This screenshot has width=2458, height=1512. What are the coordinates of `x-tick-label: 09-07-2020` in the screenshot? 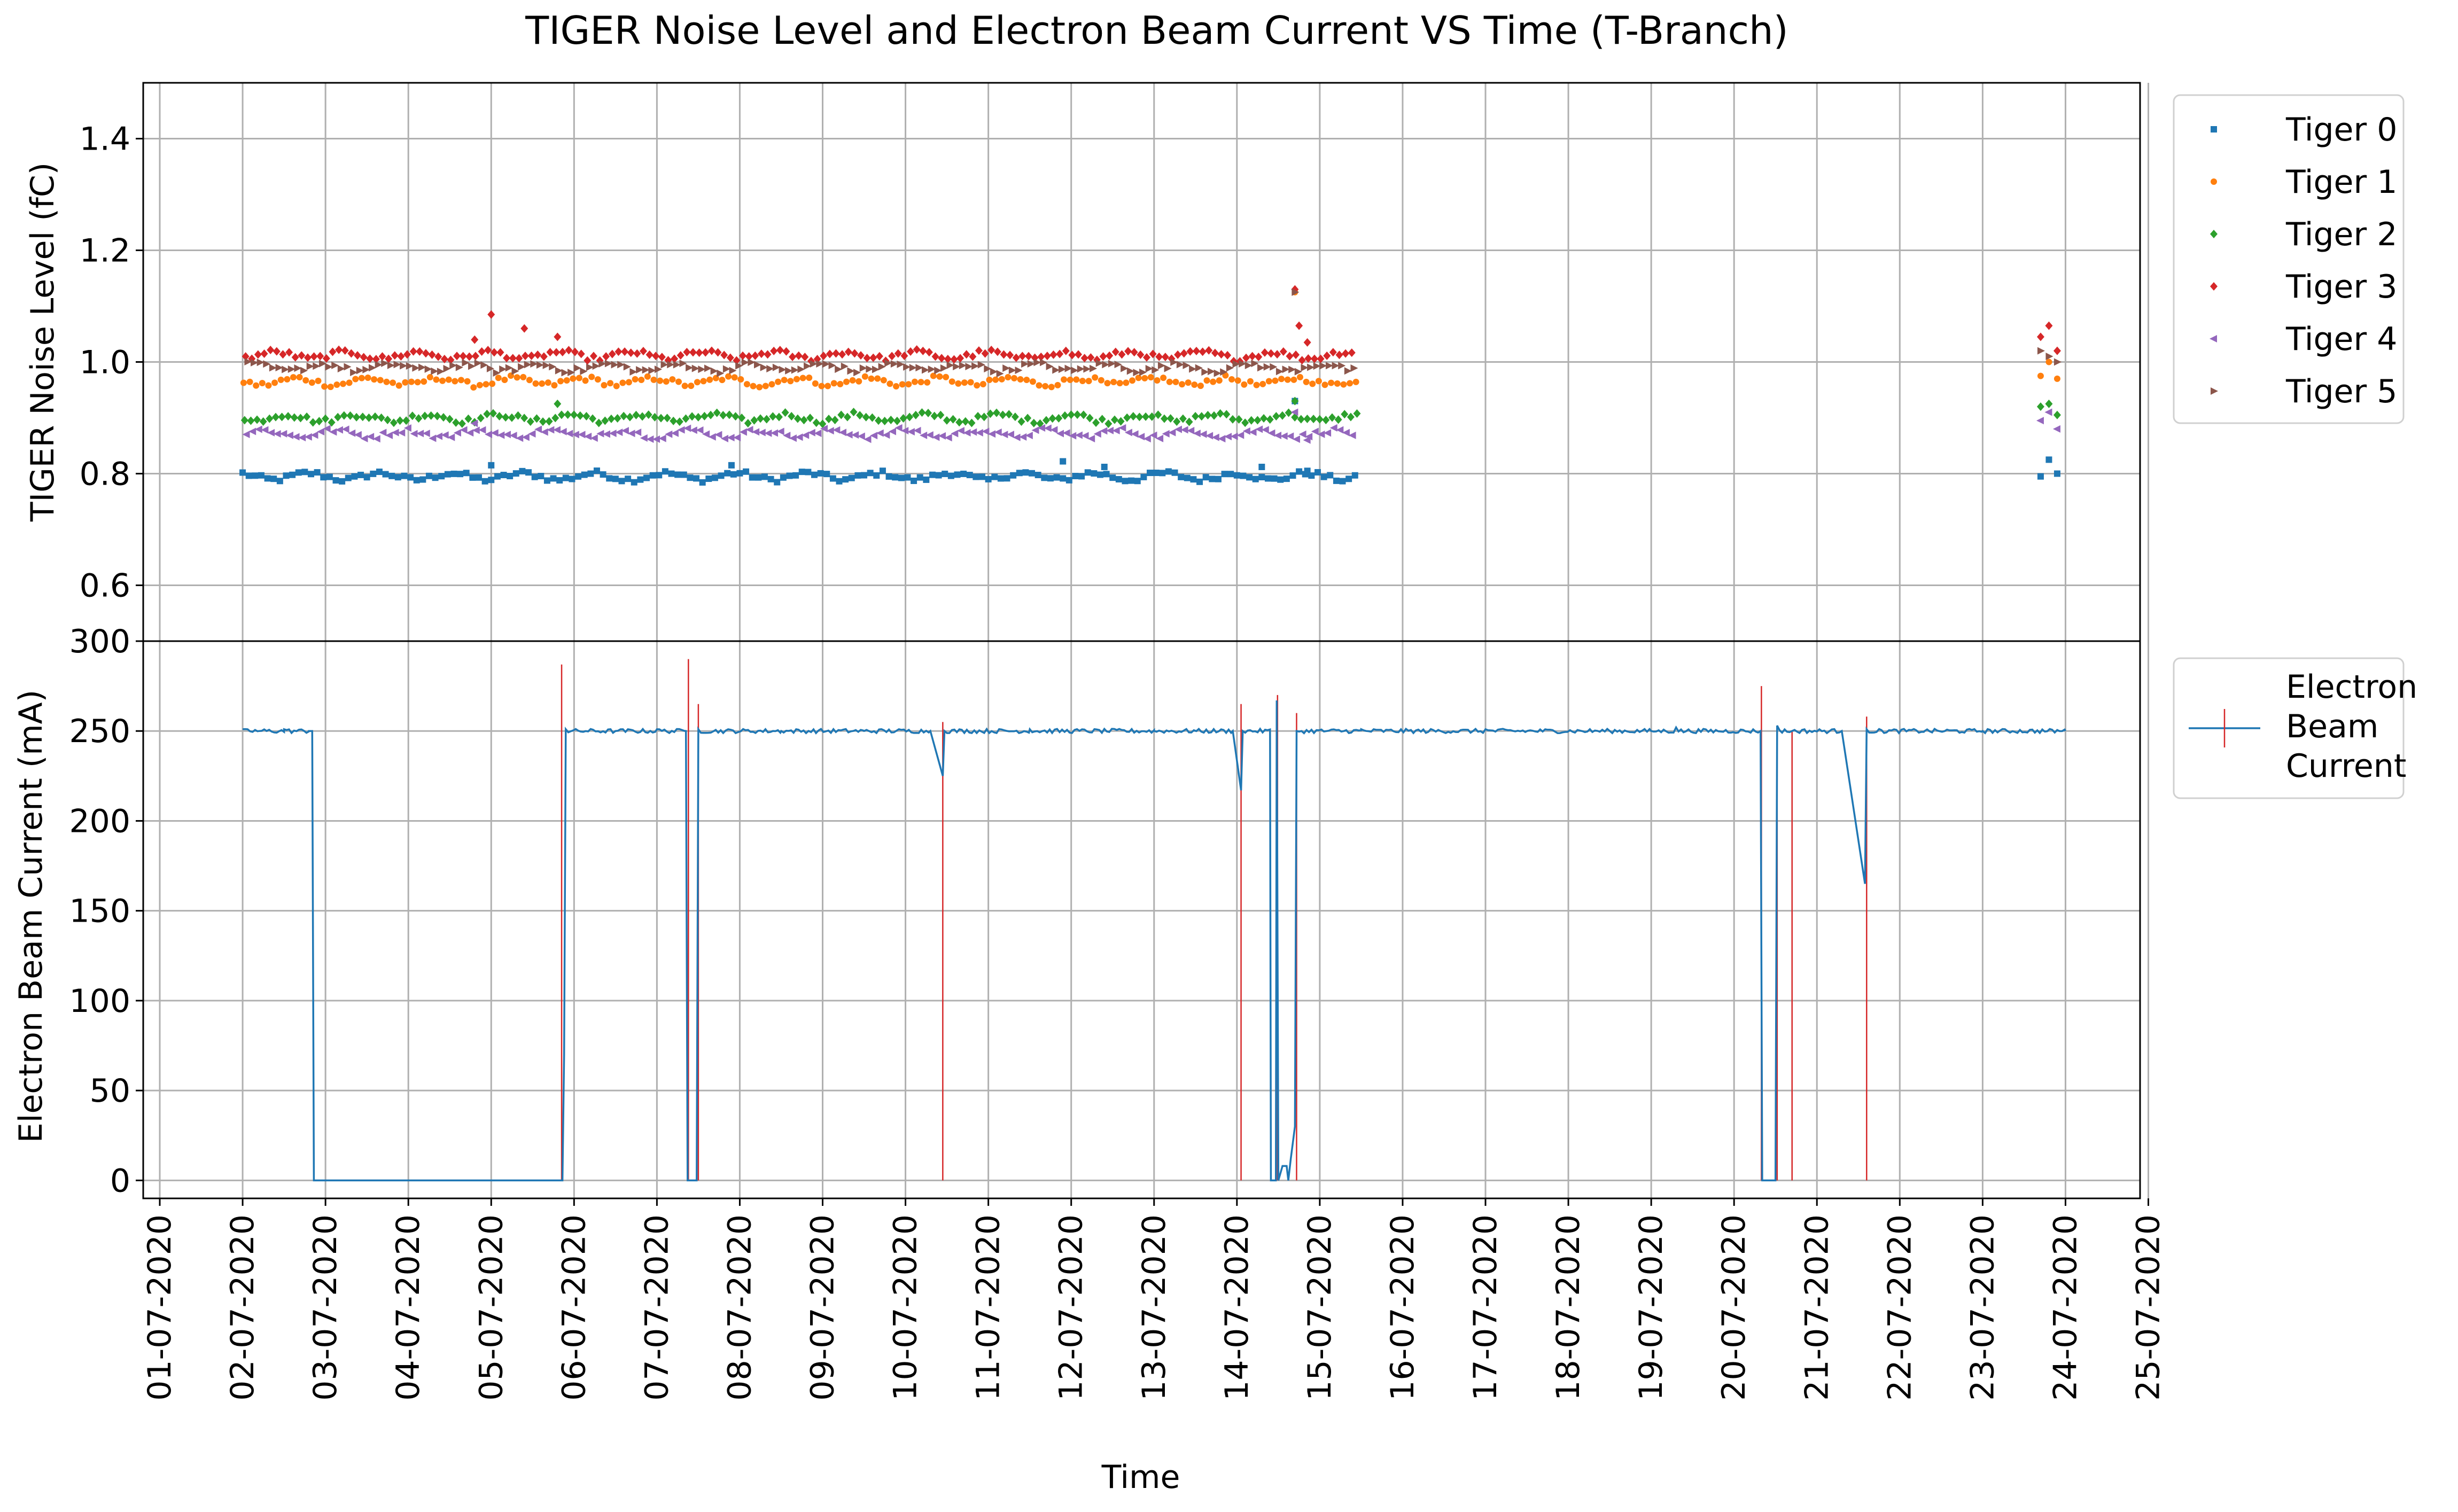 It's located at (823, 1307).